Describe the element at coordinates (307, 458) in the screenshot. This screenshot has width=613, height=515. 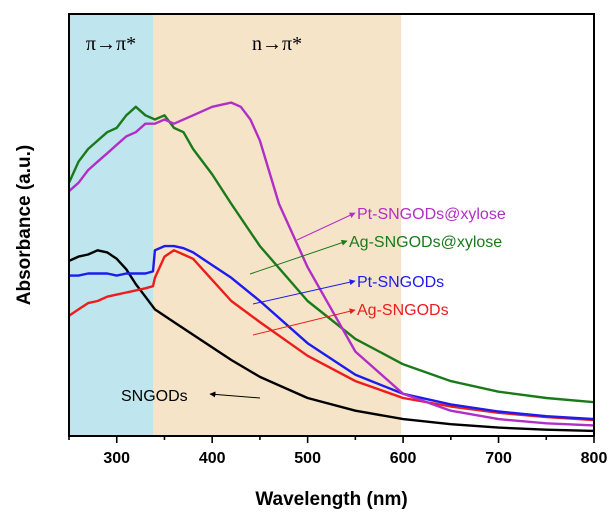
I see `x-tick-label: 500` at that location.